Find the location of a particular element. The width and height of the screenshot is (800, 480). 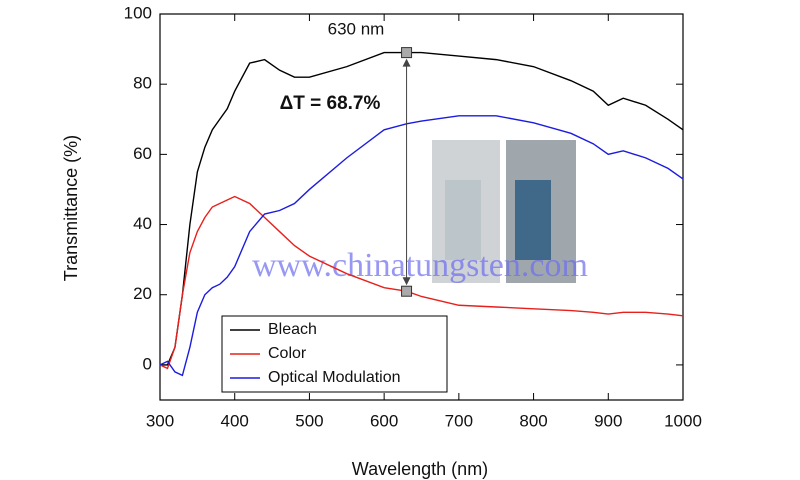

x-tick-label: 400 is located at coordinates (235, 420).